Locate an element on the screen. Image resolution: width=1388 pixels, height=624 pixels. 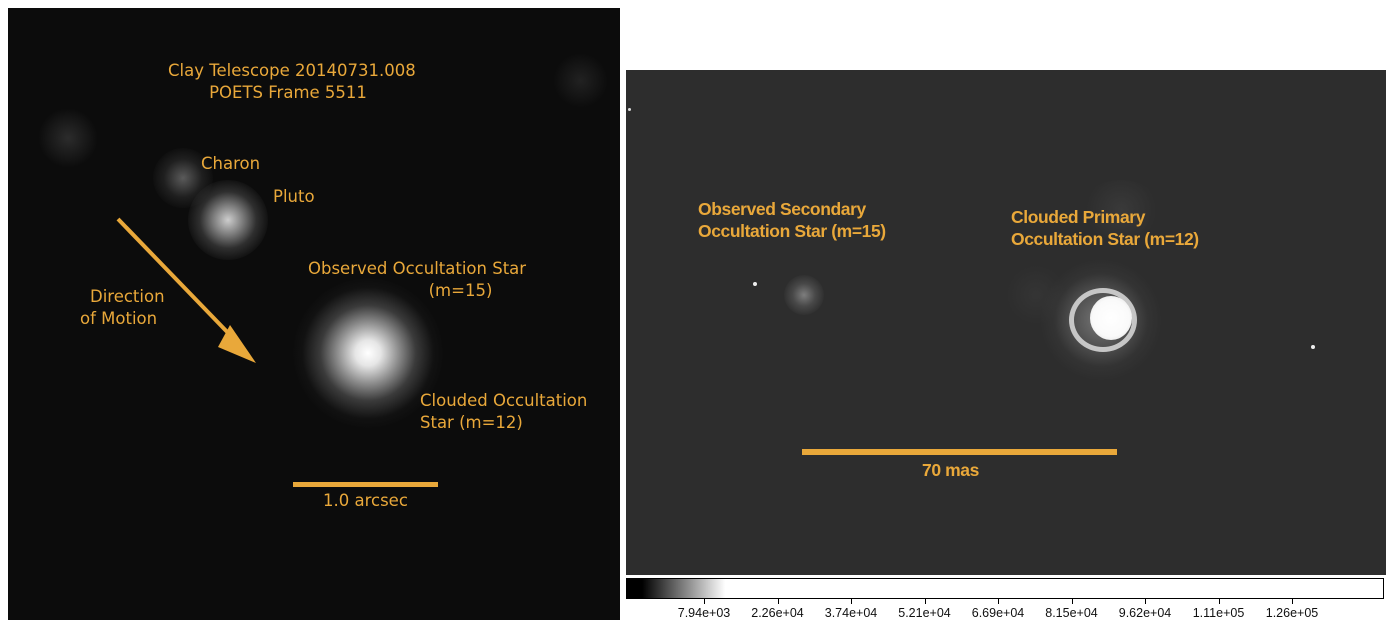
intensity-colorbar is located at coordinates (1005, 588).